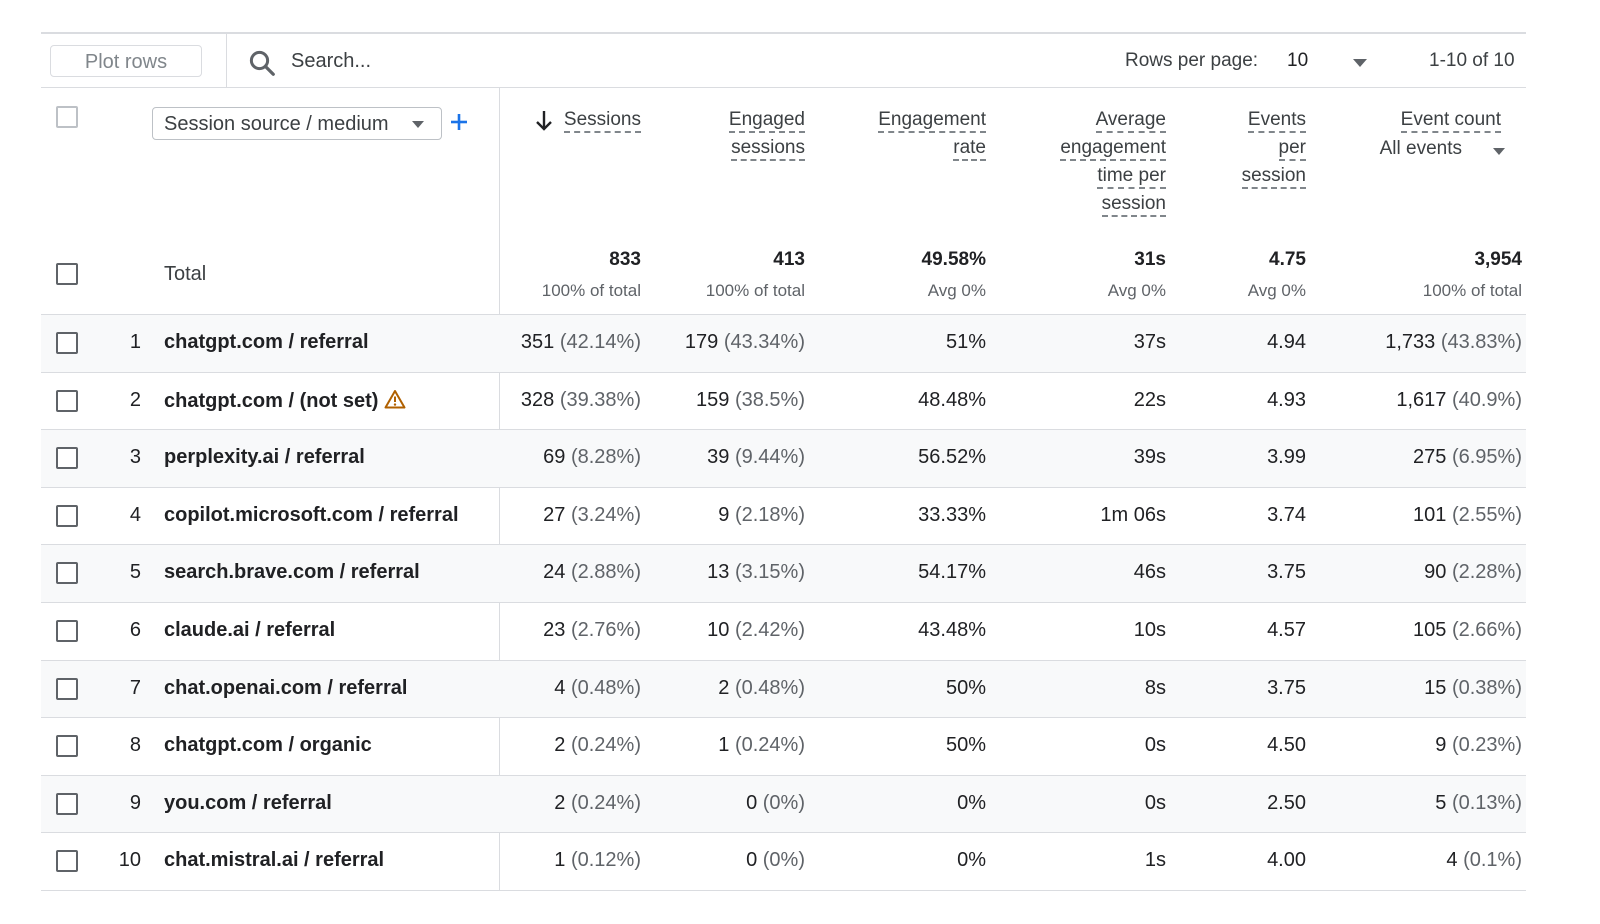 The height and width of the screenshot is (924, 1600). I want to click on cell-event-count-value: 1,617, so click(1421, 399).